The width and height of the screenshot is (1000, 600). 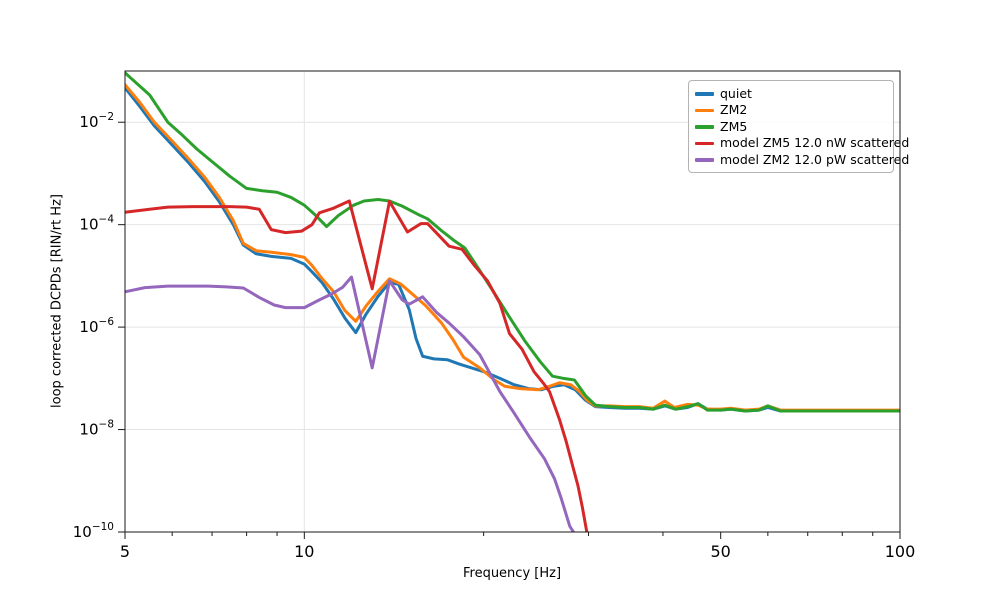 What do you see at coordinates (96, 121) in the screenshot?
I see `y-tick-label: 10⁻²` at bounding box center [96, 121].